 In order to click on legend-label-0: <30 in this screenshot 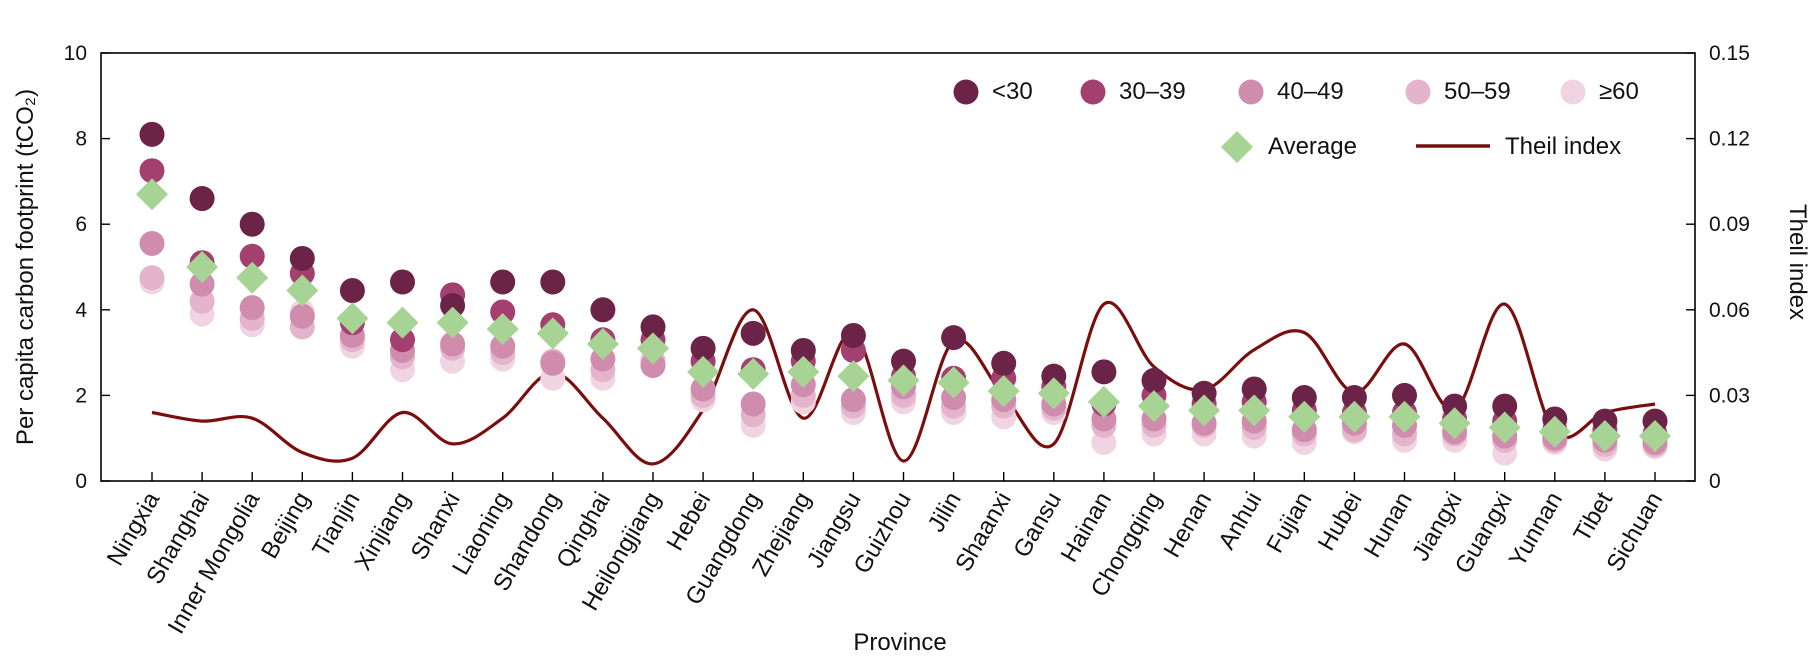, I will do `click(1012, 91)`.